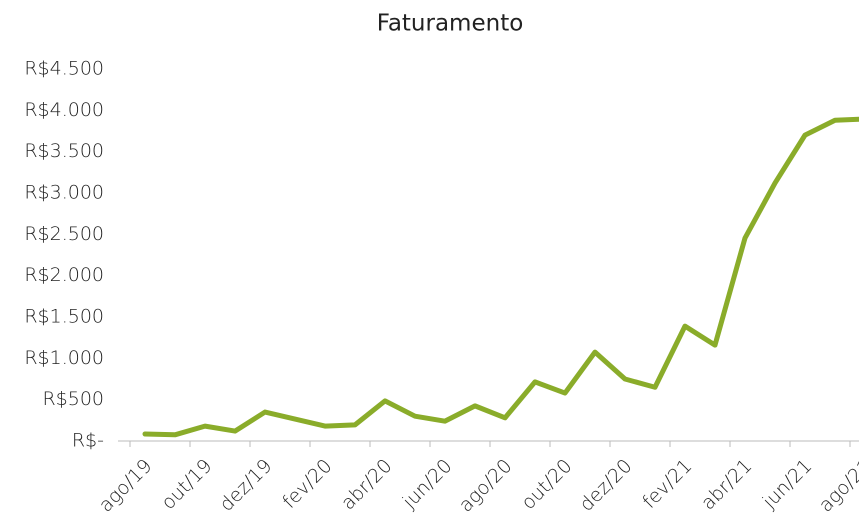  Describe the element at coordinates (64, 275) in the screenshot. I see `y-tick-label: R$2.000` at that location.